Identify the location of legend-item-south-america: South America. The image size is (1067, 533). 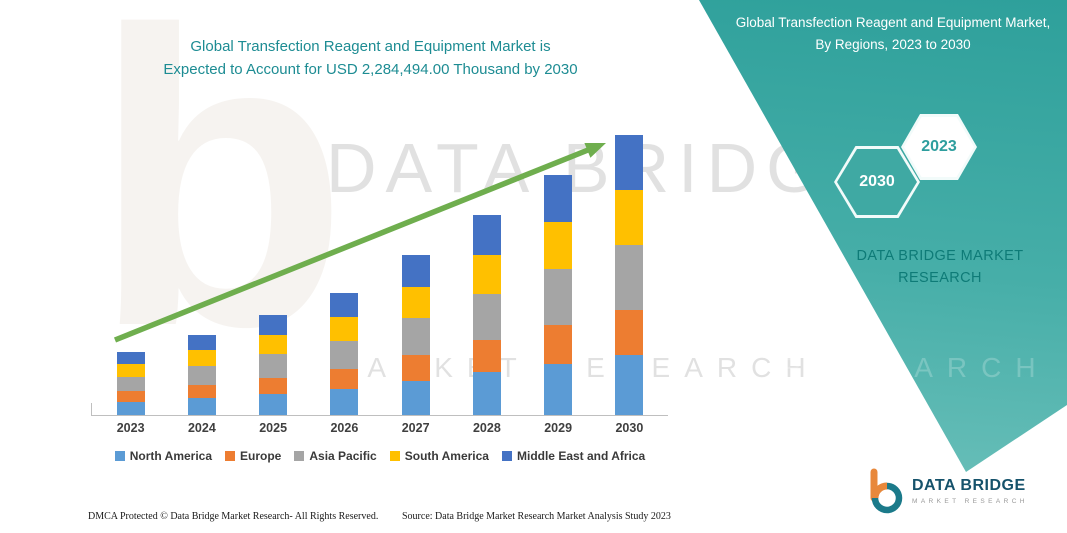
(439, 456).